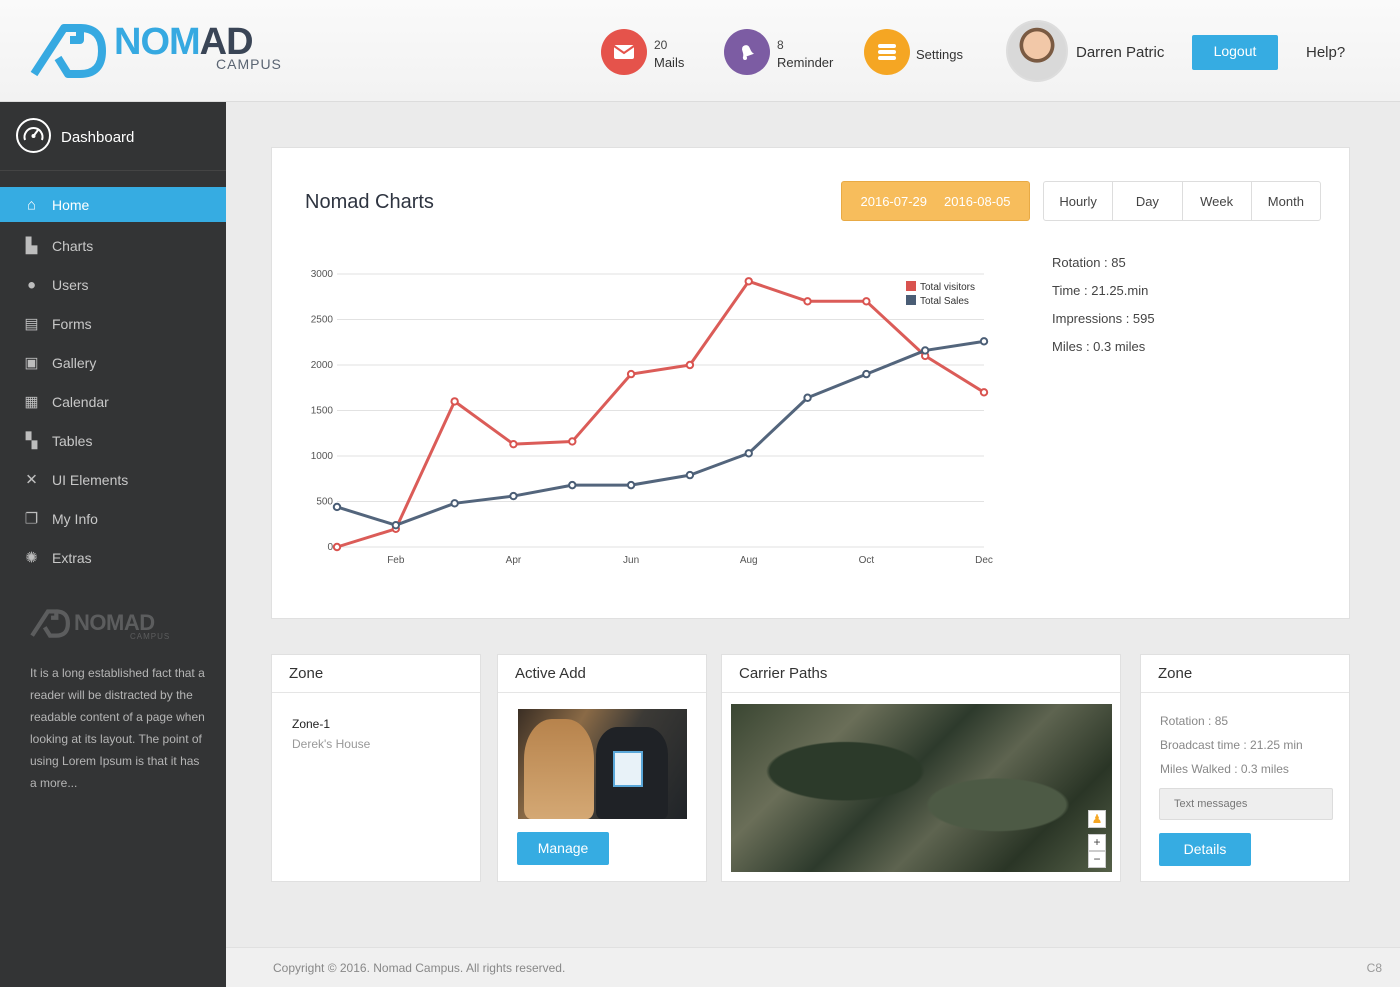 This screenshot has height=987, width=1400. What do you see at coordinates (113, 323) in the screenshot?
I see `sidebar-item-forms: ▤ Forms` at bounding box center [113, 323].